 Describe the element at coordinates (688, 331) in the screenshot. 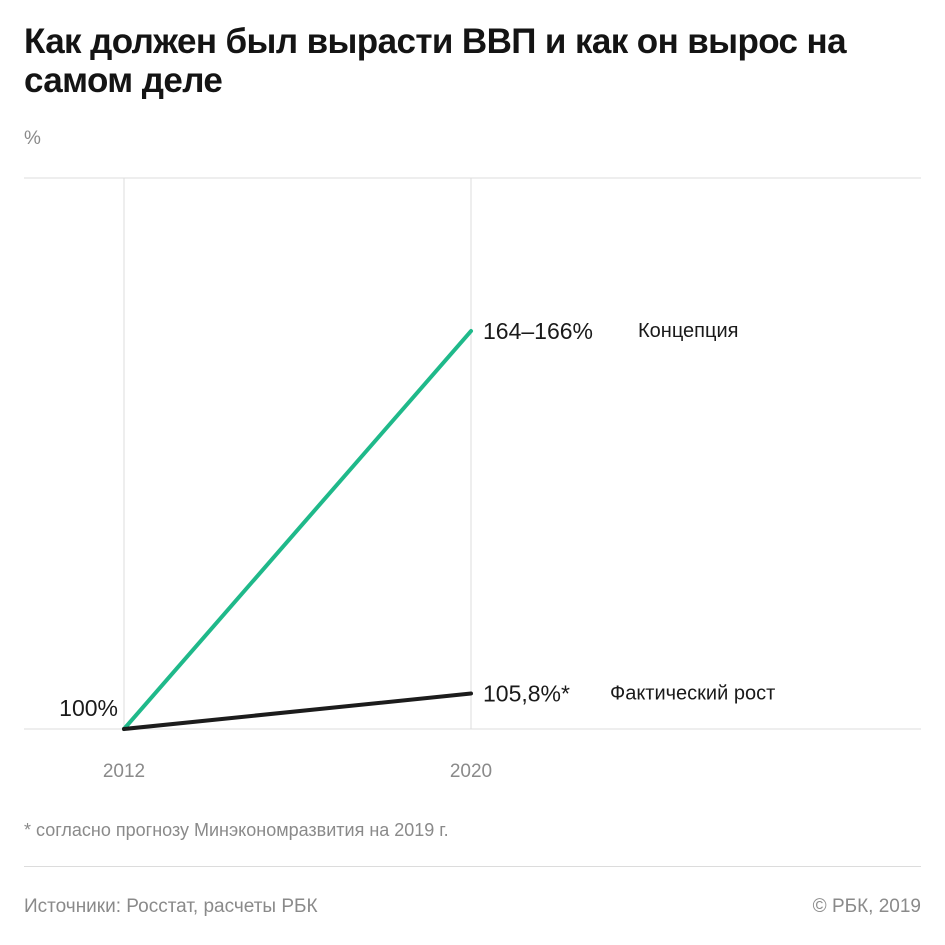

I see `series-name-label-concept: Концепция` at that location.